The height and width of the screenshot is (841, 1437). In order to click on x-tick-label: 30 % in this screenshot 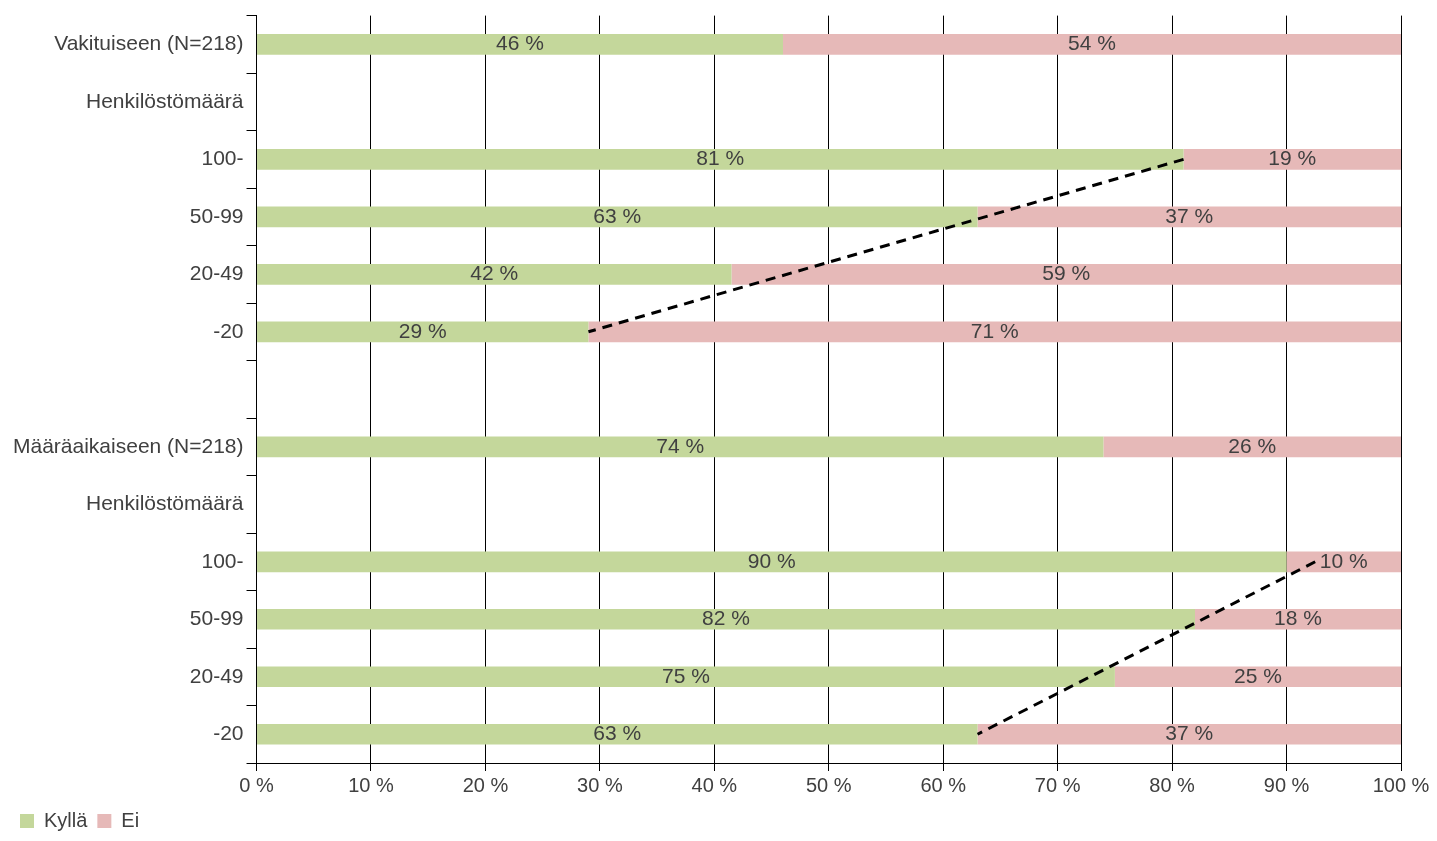, I will do `click(600, 784)`.